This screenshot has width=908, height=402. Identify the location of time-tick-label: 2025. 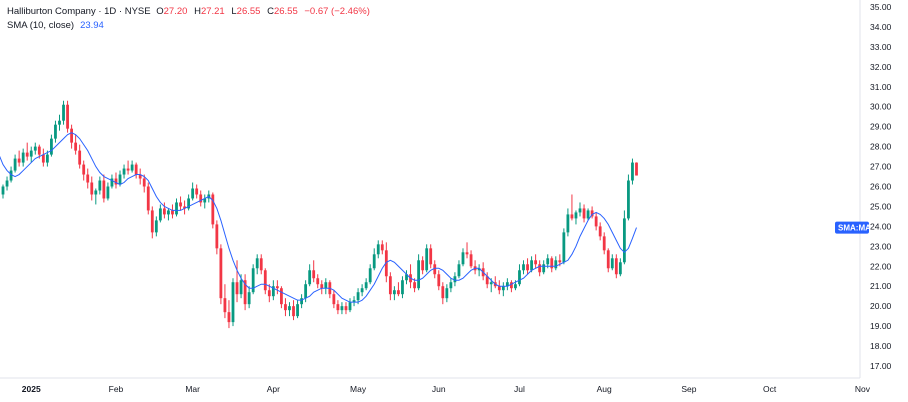
(31, 389).